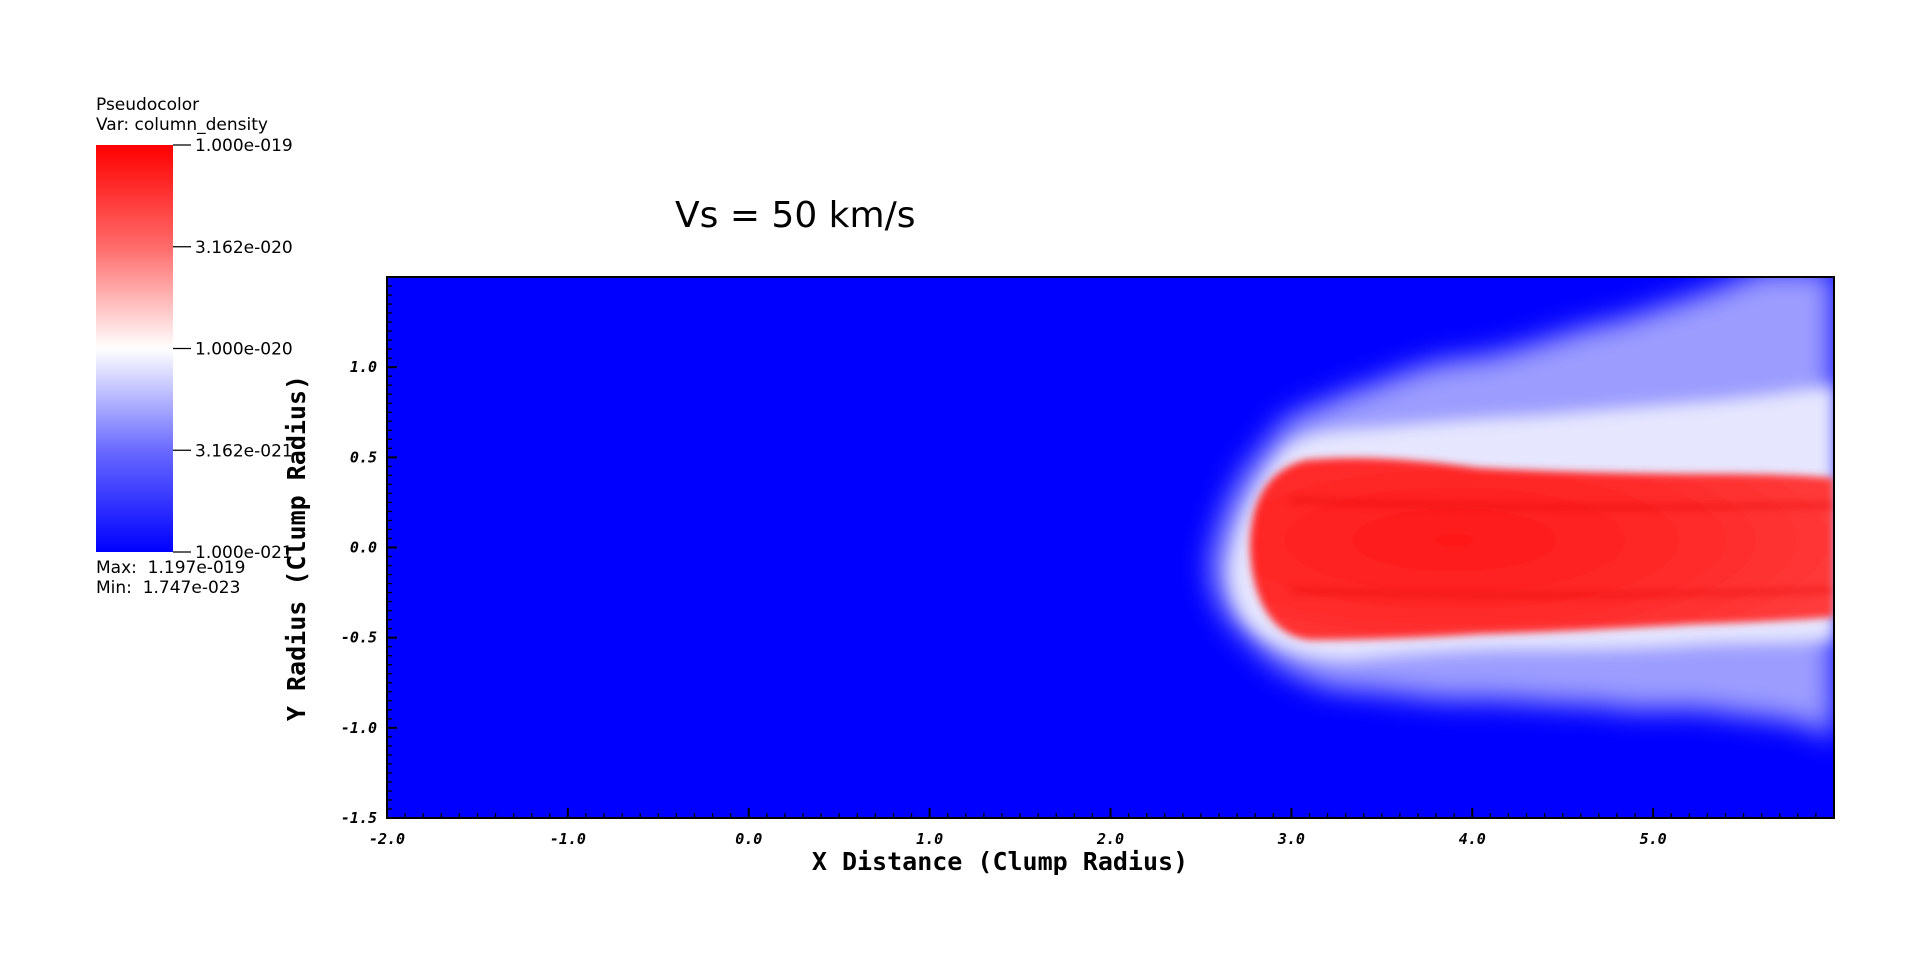  What do you see at coordinates (748, 839) in the screenshot?
I see `x-tick-label: 0.0` at bounding box center [748, 839].